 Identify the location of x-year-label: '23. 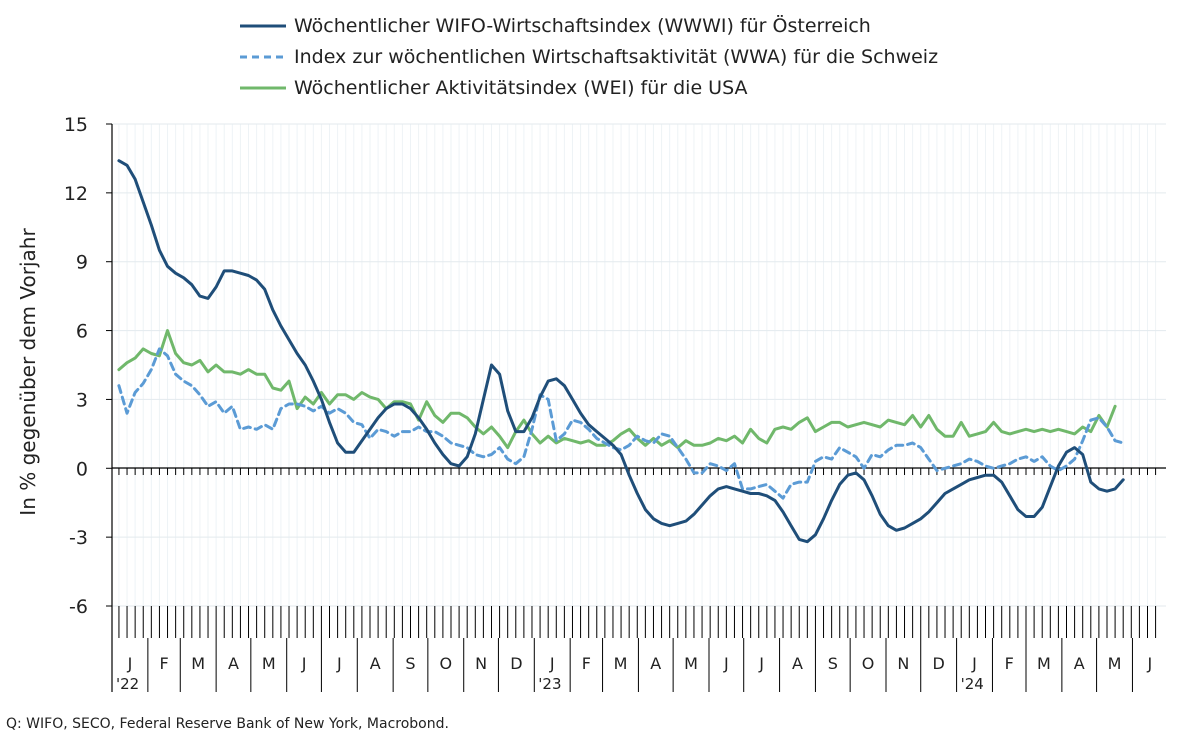
(549, 684).